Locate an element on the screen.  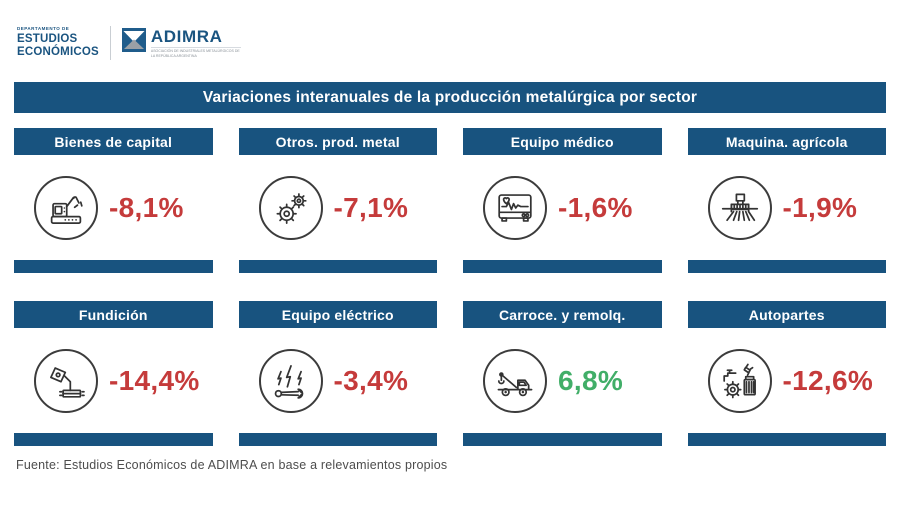
sector-value: -14,4% is located at coordinates (154, 380).